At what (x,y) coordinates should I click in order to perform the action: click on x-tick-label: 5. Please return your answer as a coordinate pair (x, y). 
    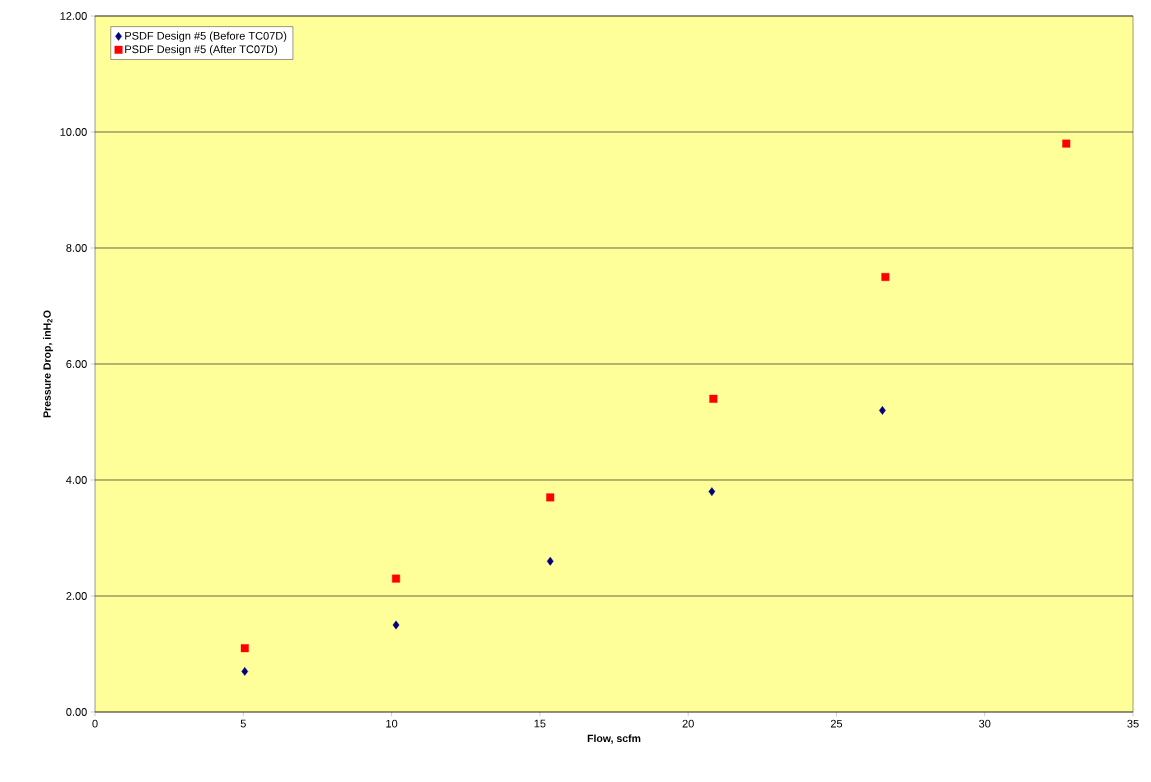
    Looking at the image, I should click on (243, 723).